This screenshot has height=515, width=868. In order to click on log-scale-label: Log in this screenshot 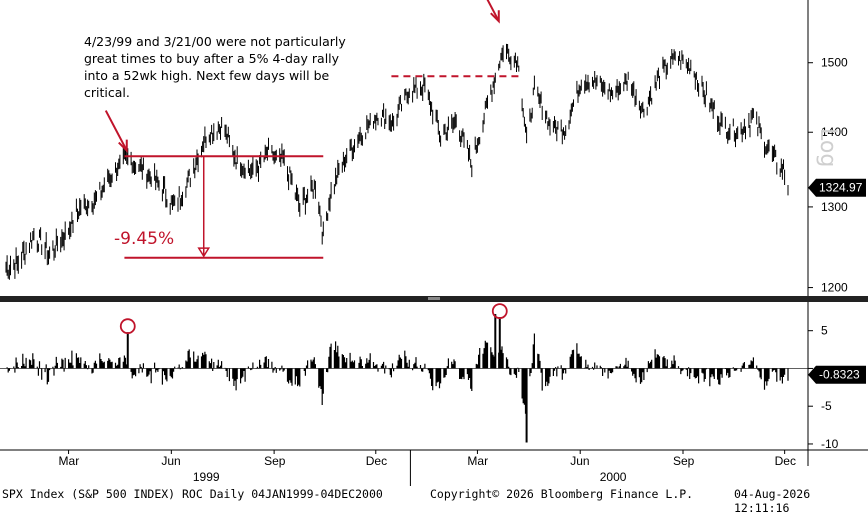, I will do `click(827, 148)`.